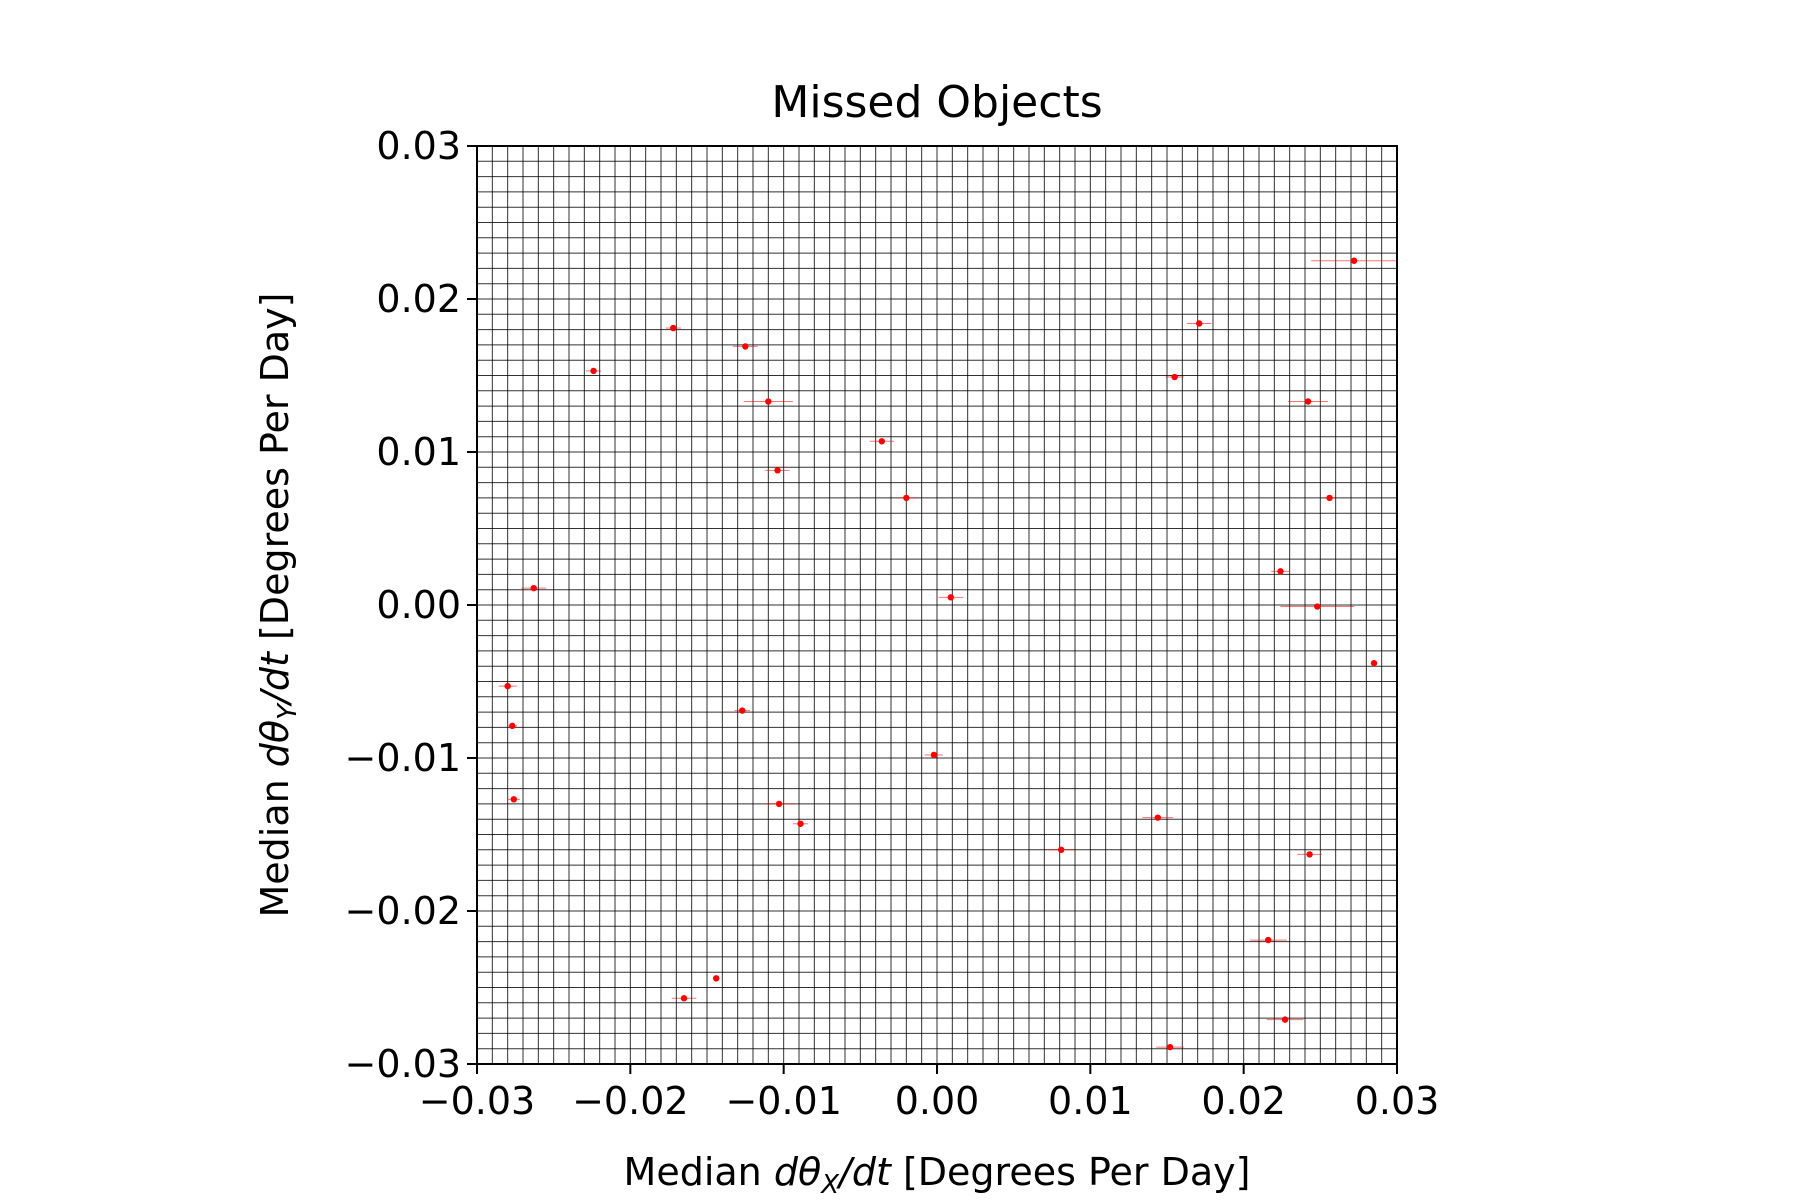  Describe the element at coordinates (630, 1101) in the screenshot. I see `x-tick-label: −0.02` at that location.